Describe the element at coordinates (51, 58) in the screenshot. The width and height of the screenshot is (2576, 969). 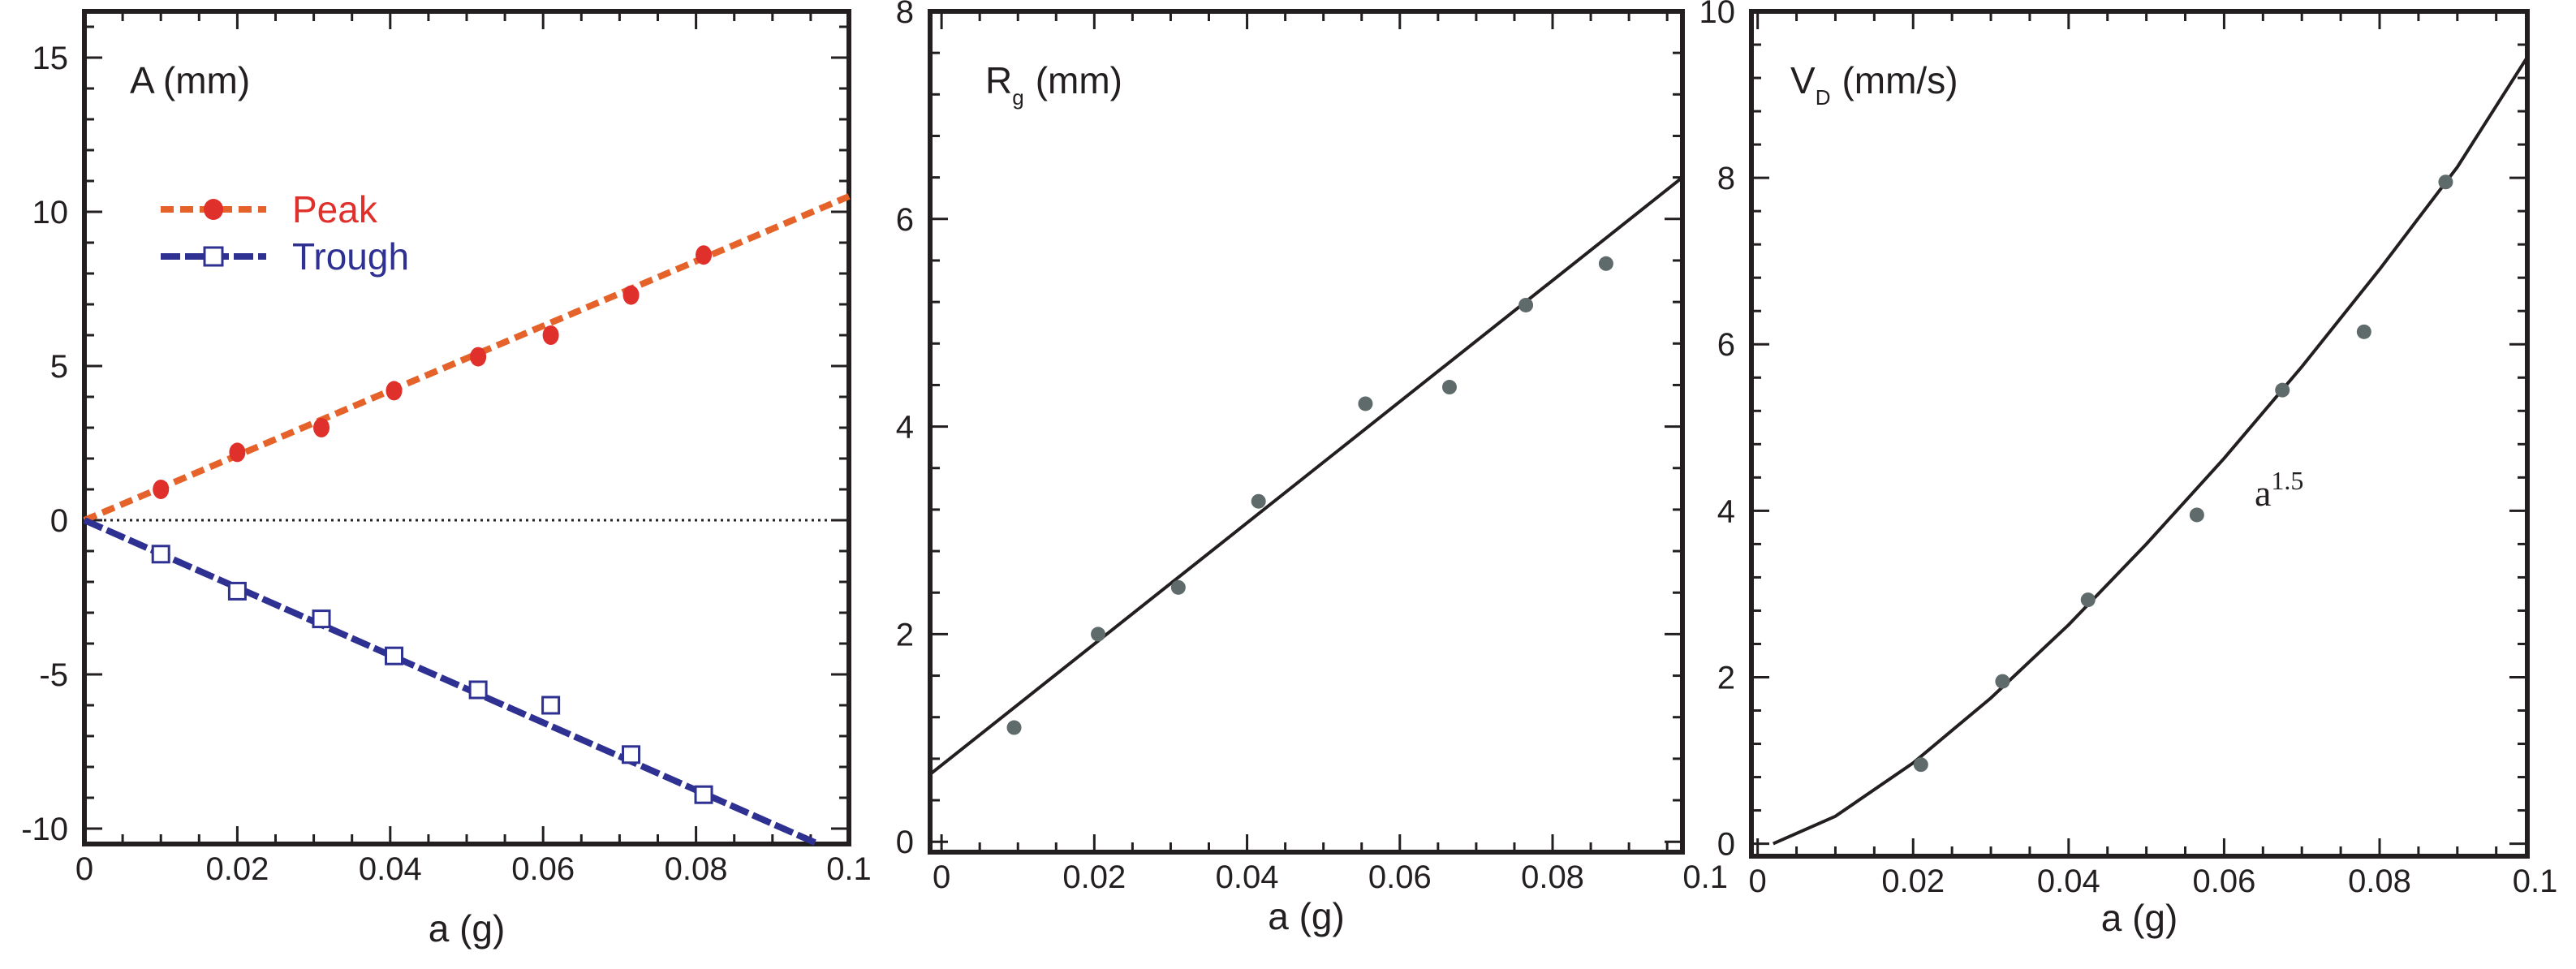
I see `y-tick-label: 15` at that location.